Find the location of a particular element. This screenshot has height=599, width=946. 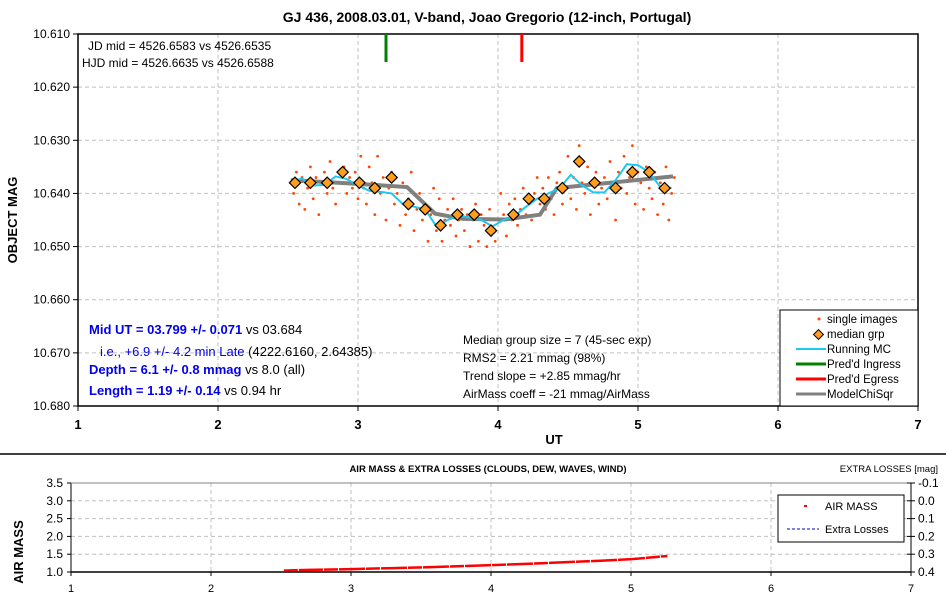

main-x-tick-label: 1 is located at coordinates (77, 424).